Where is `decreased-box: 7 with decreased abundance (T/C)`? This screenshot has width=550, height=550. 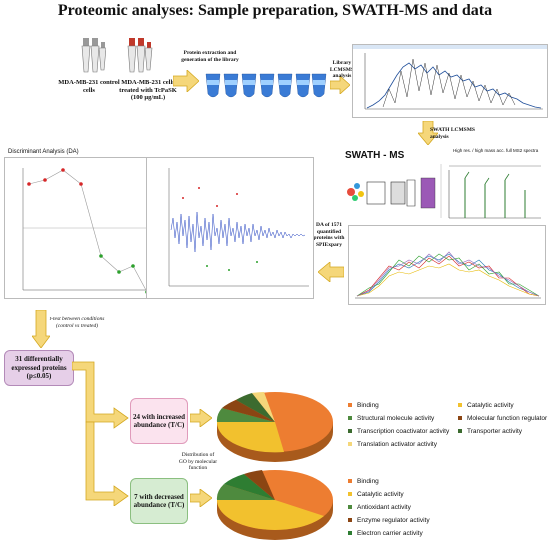
decreased-box: 7 with decreased abundance (T/C) is located at coordinates (159, 501).